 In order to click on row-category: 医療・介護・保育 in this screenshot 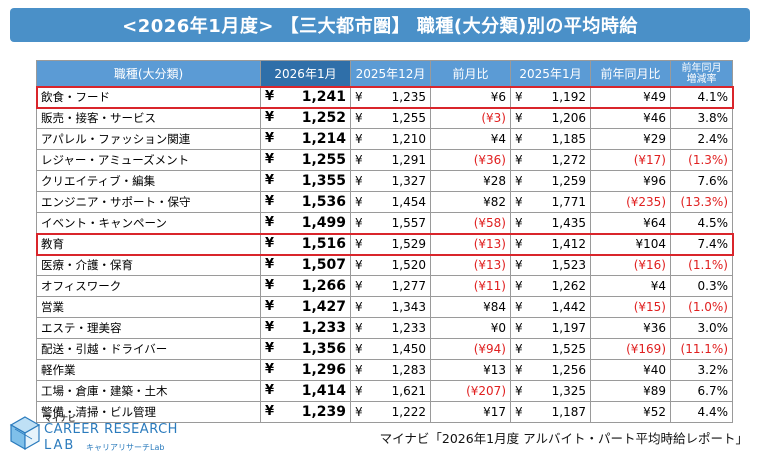, I will do `click(148, 265)`.